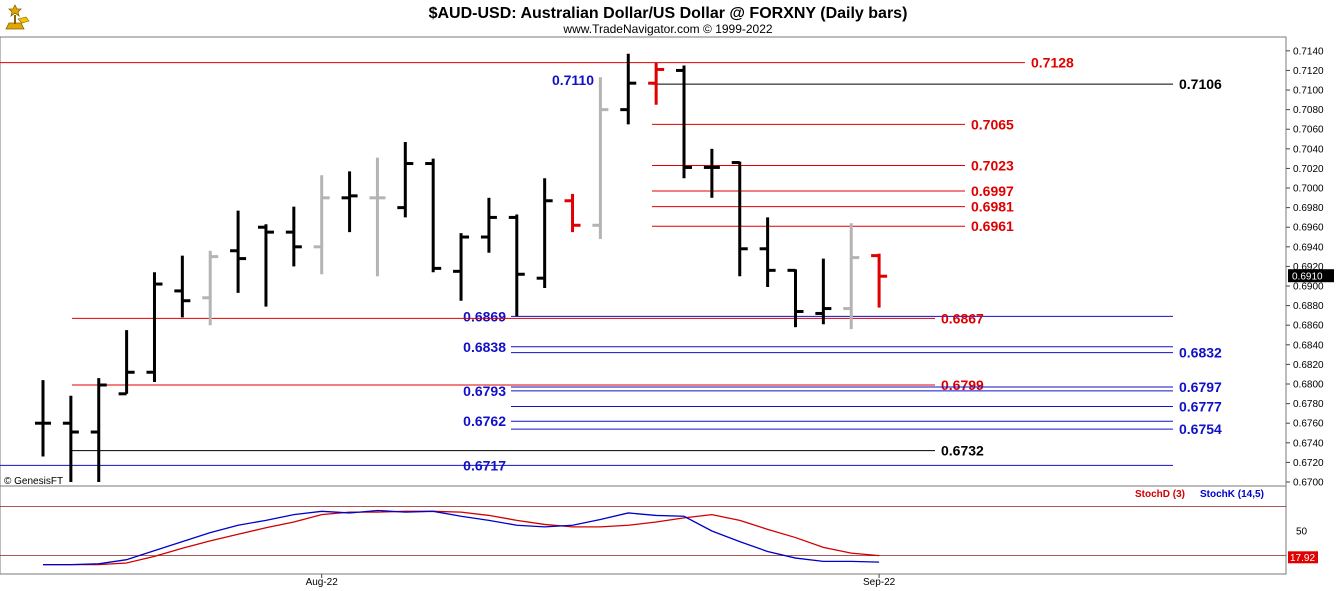 The width and height of the screenshot is (1336, 591). Describe the element at coordinates (1200, 407) in the screenshot. I see `level-label: 0.6777` at that location.